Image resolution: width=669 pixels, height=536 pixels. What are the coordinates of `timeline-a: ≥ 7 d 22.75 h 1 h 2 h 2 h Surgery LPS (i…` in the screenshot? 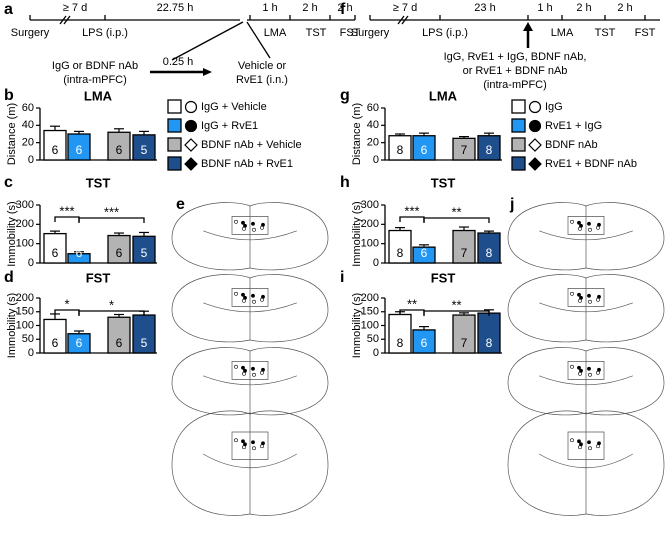 It's located at (186, 44).